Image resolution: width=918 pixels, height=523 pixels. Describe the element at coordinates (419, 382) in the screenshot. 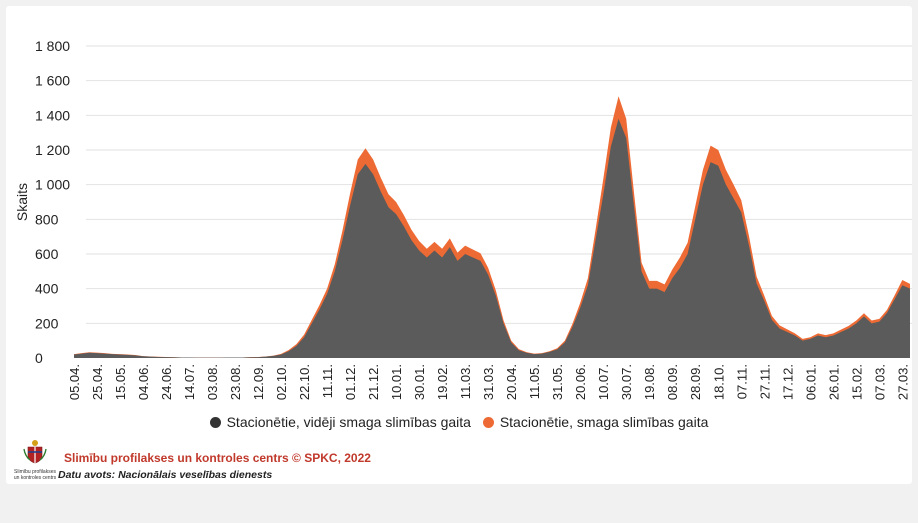

I see `x-tick-label: 30.01.` at that location.